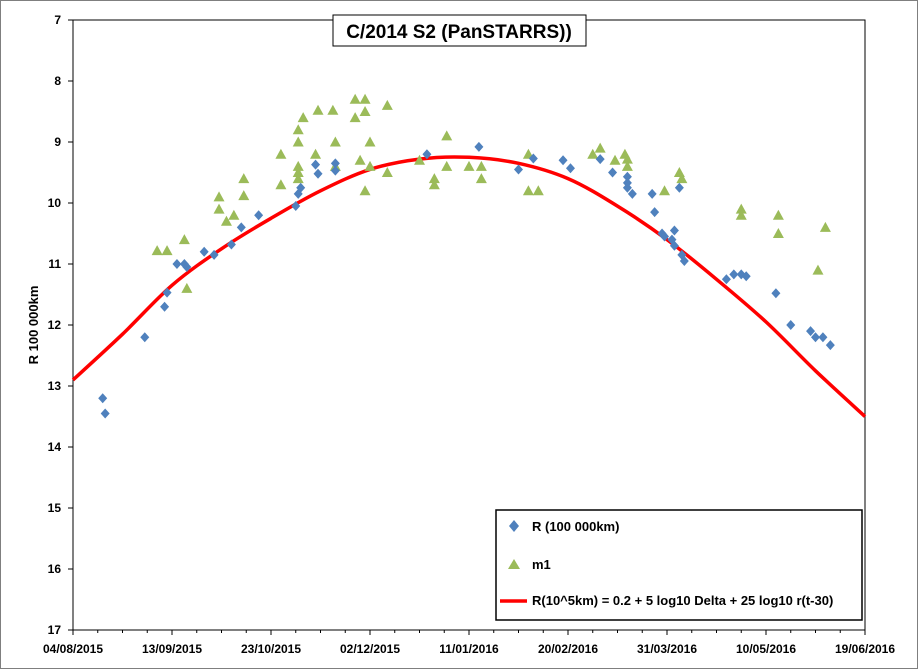 The height and width of the screenshot is (671, 920). What do you see at coordinates (459, 30) in the screenshot?
I see `chart-title-box: C/2014 S2 (PanSTARRS))` at bounding box center [459, 30].